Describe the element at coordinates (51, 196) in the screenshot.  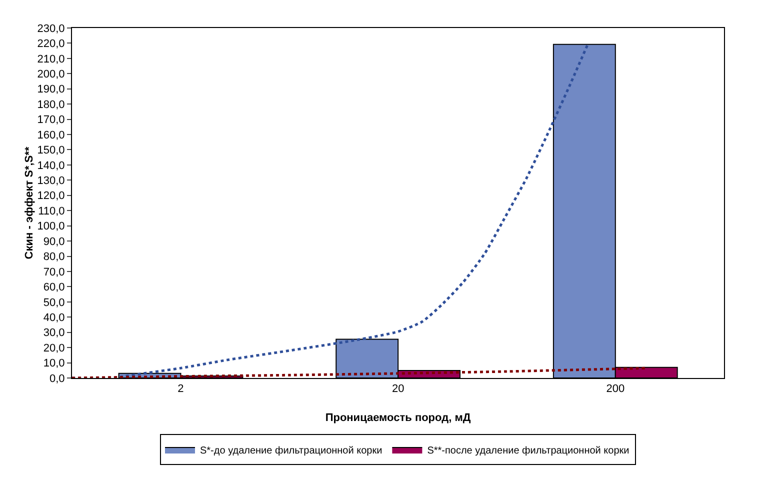
I see `y-tick-label: 120,0` at that location.